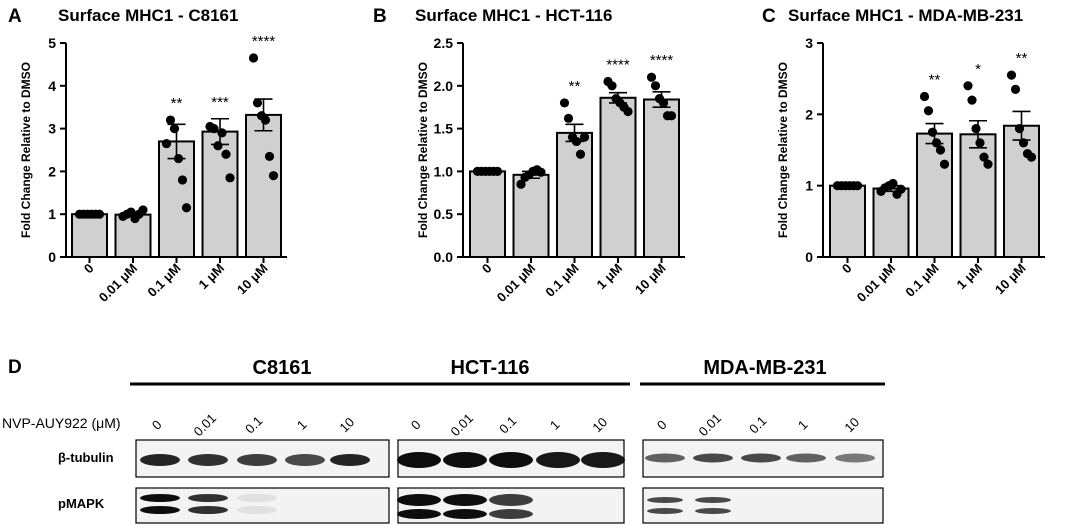 This screenshot has width=1065, height=525. I want to click on x-tick-label: 1 μM, so click(970, 277).